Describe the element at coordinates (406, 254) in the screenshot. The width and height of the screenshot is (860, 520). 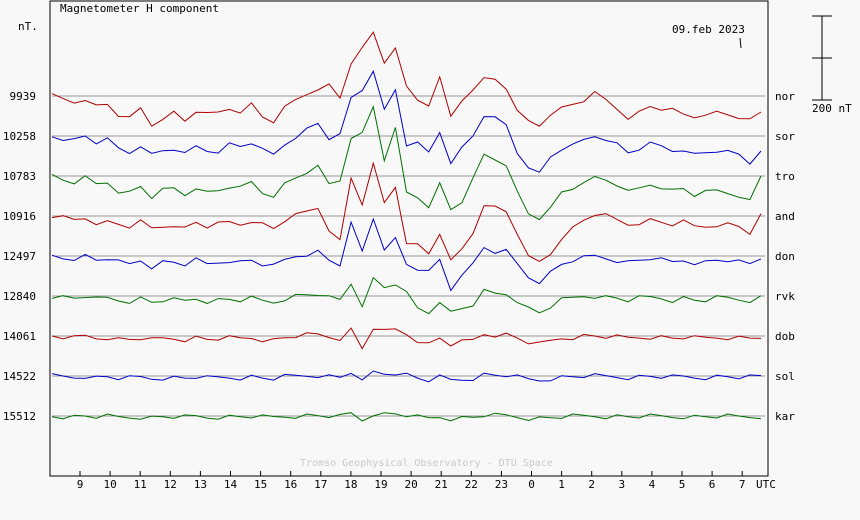
I see `series-line-don` at that location.